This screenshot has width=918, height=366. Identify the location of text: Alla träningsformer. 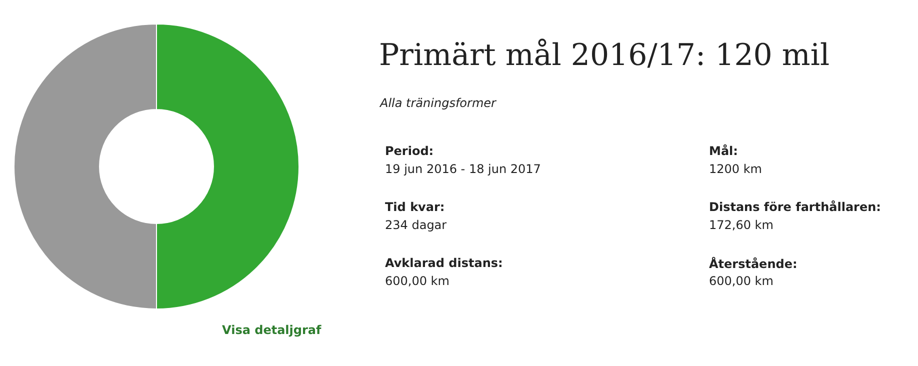
(438, 103).